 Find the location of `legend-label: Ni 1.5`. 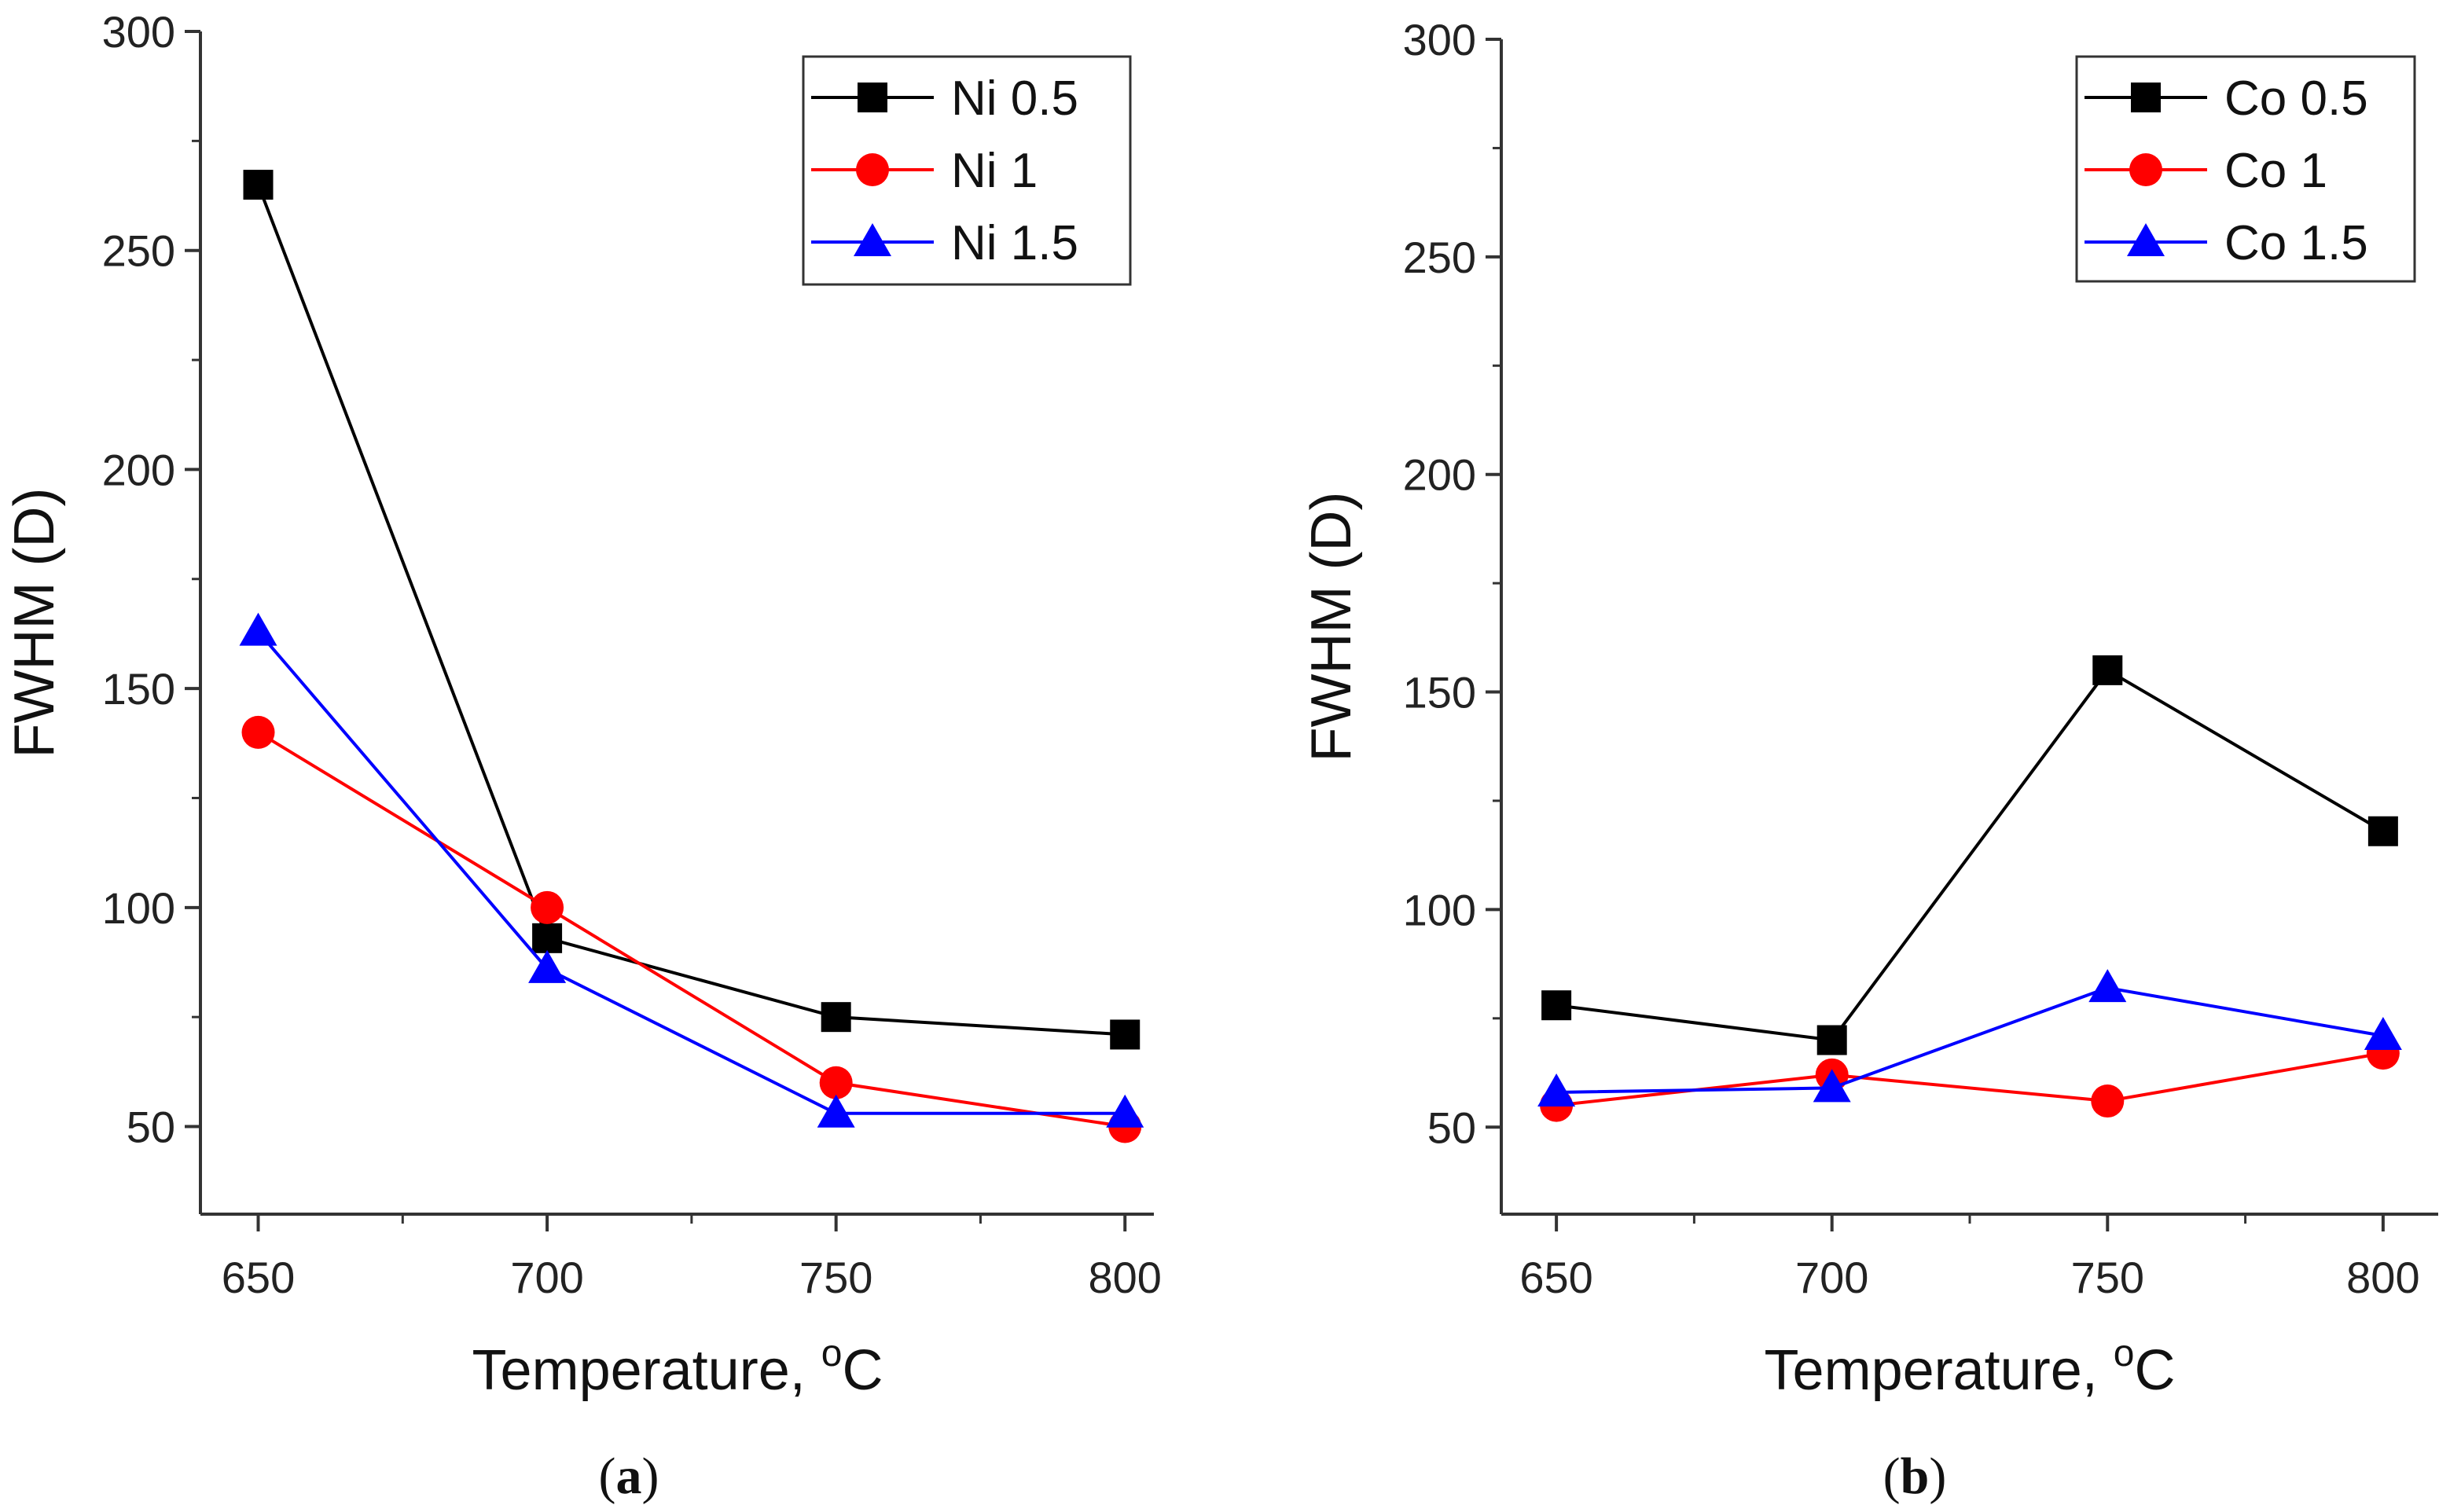

legend-label: Ni 1.5 is located at coordinates (1014, 243).